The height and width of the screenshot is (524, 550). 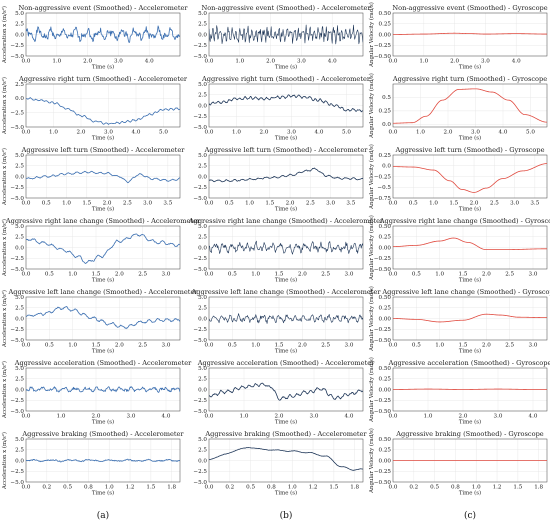 I want to click on x-tick-label: 3.5, so click(x=534, y=204).